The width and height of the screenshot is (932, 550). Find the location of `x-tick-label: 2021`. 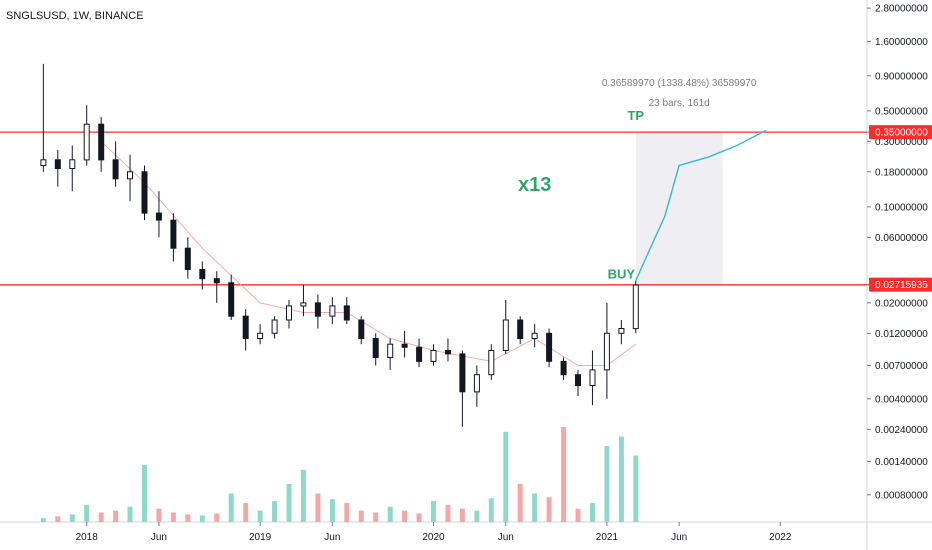

x-tick-label: 2021 is located at coordinates (607, 537).